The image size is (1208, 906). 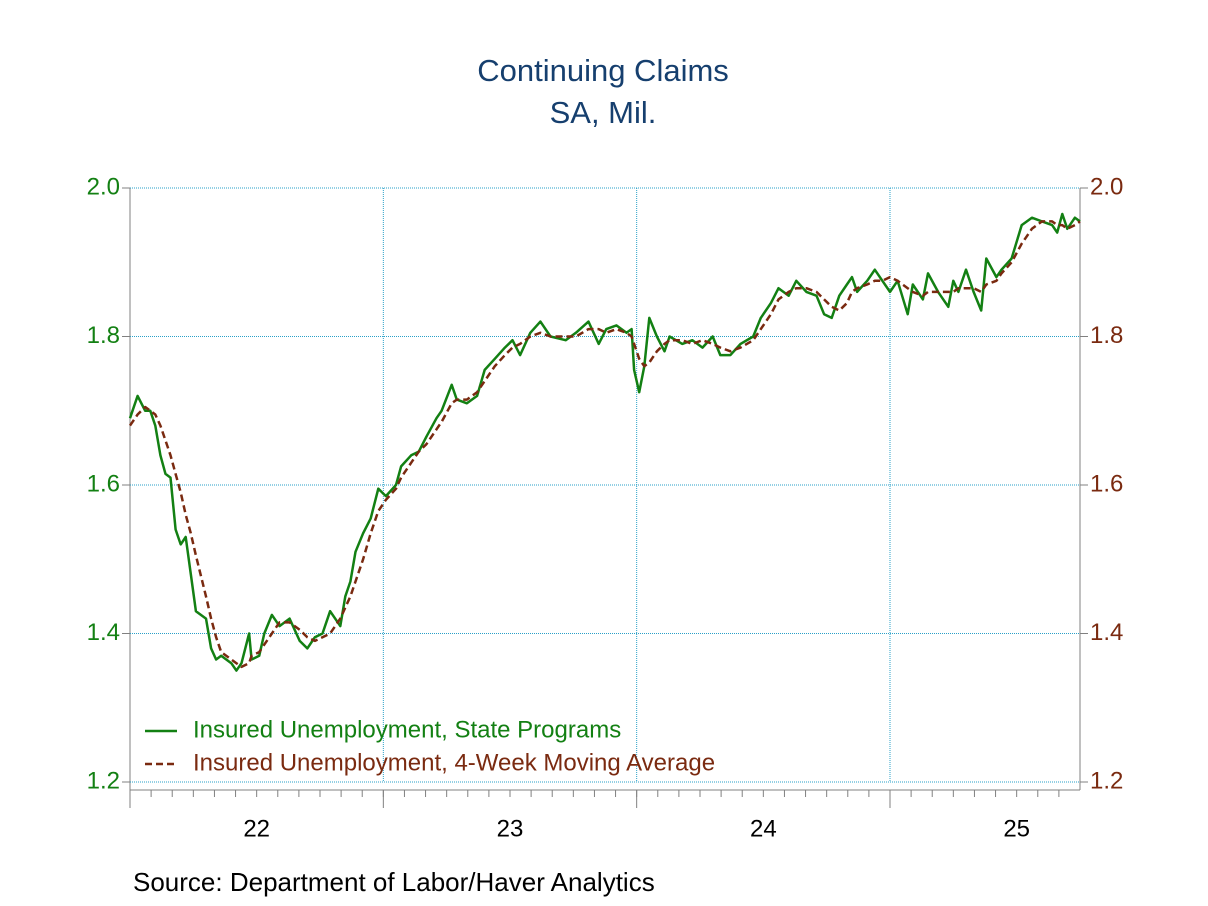 I want to click on x-tick-label: 24, so click(x=763, y=828).